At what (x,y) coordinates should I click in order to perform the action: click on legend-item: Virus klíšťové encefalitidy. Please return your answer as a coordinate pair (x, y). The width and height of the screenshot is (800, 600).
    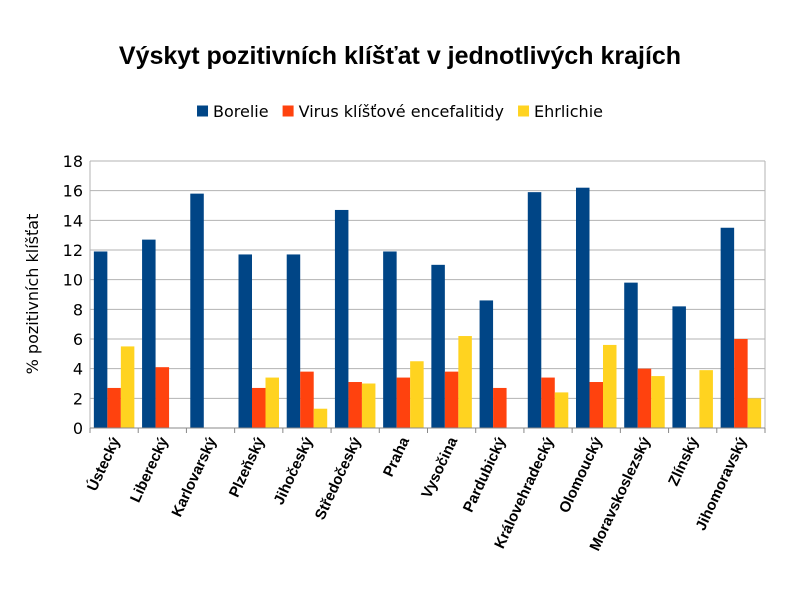
    Looking at the image, I should click on (393, 111).